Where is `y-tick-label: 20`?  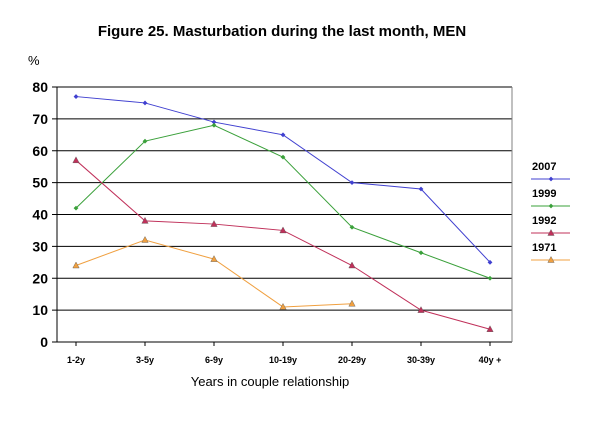
y-tick-label: 20 is located at coordinates (40, 278).